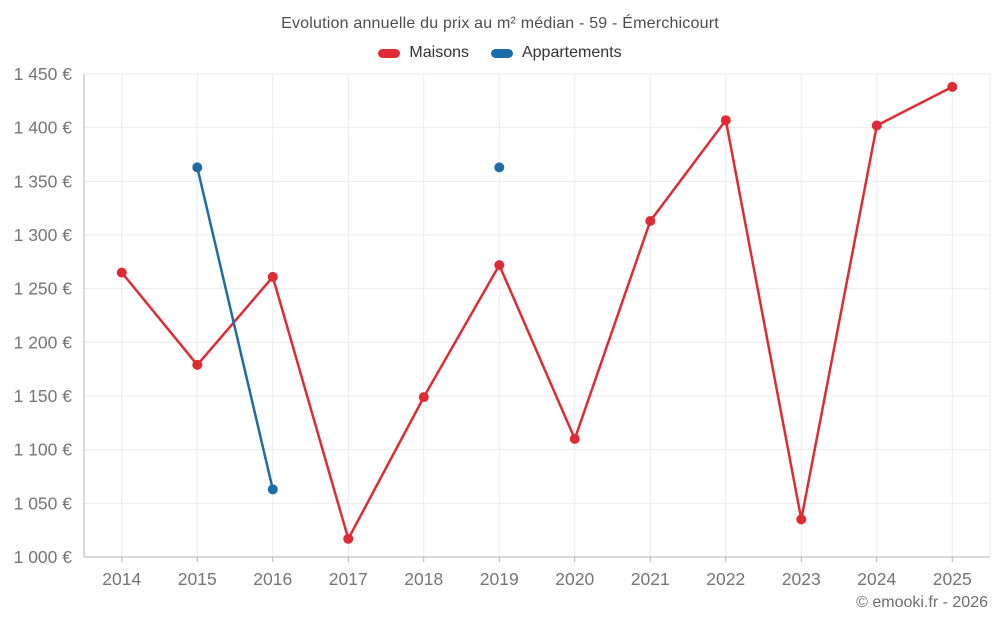 The image size is (1000, 625). I want to click on chart-legend: Maisons Appartements, so click(500, 53).